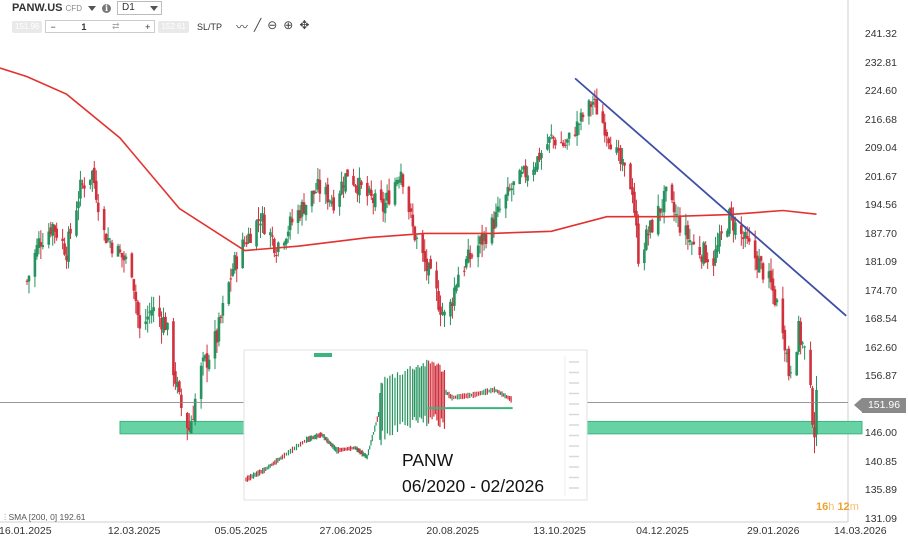 This screenshot has width=908, height=545. I want to click on swap-icon: ⇄, so click(116, 26).